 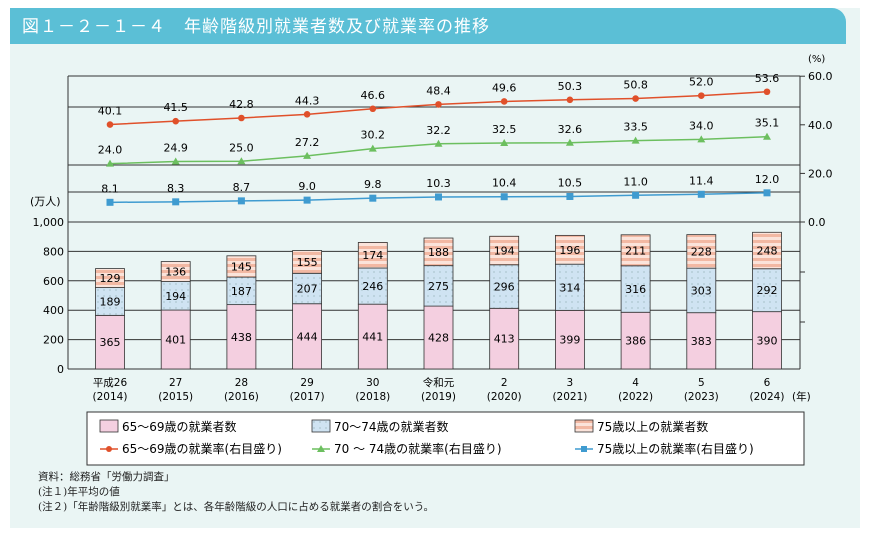 I want to click on left-tick-label: 600, so click(x=53, y=281).